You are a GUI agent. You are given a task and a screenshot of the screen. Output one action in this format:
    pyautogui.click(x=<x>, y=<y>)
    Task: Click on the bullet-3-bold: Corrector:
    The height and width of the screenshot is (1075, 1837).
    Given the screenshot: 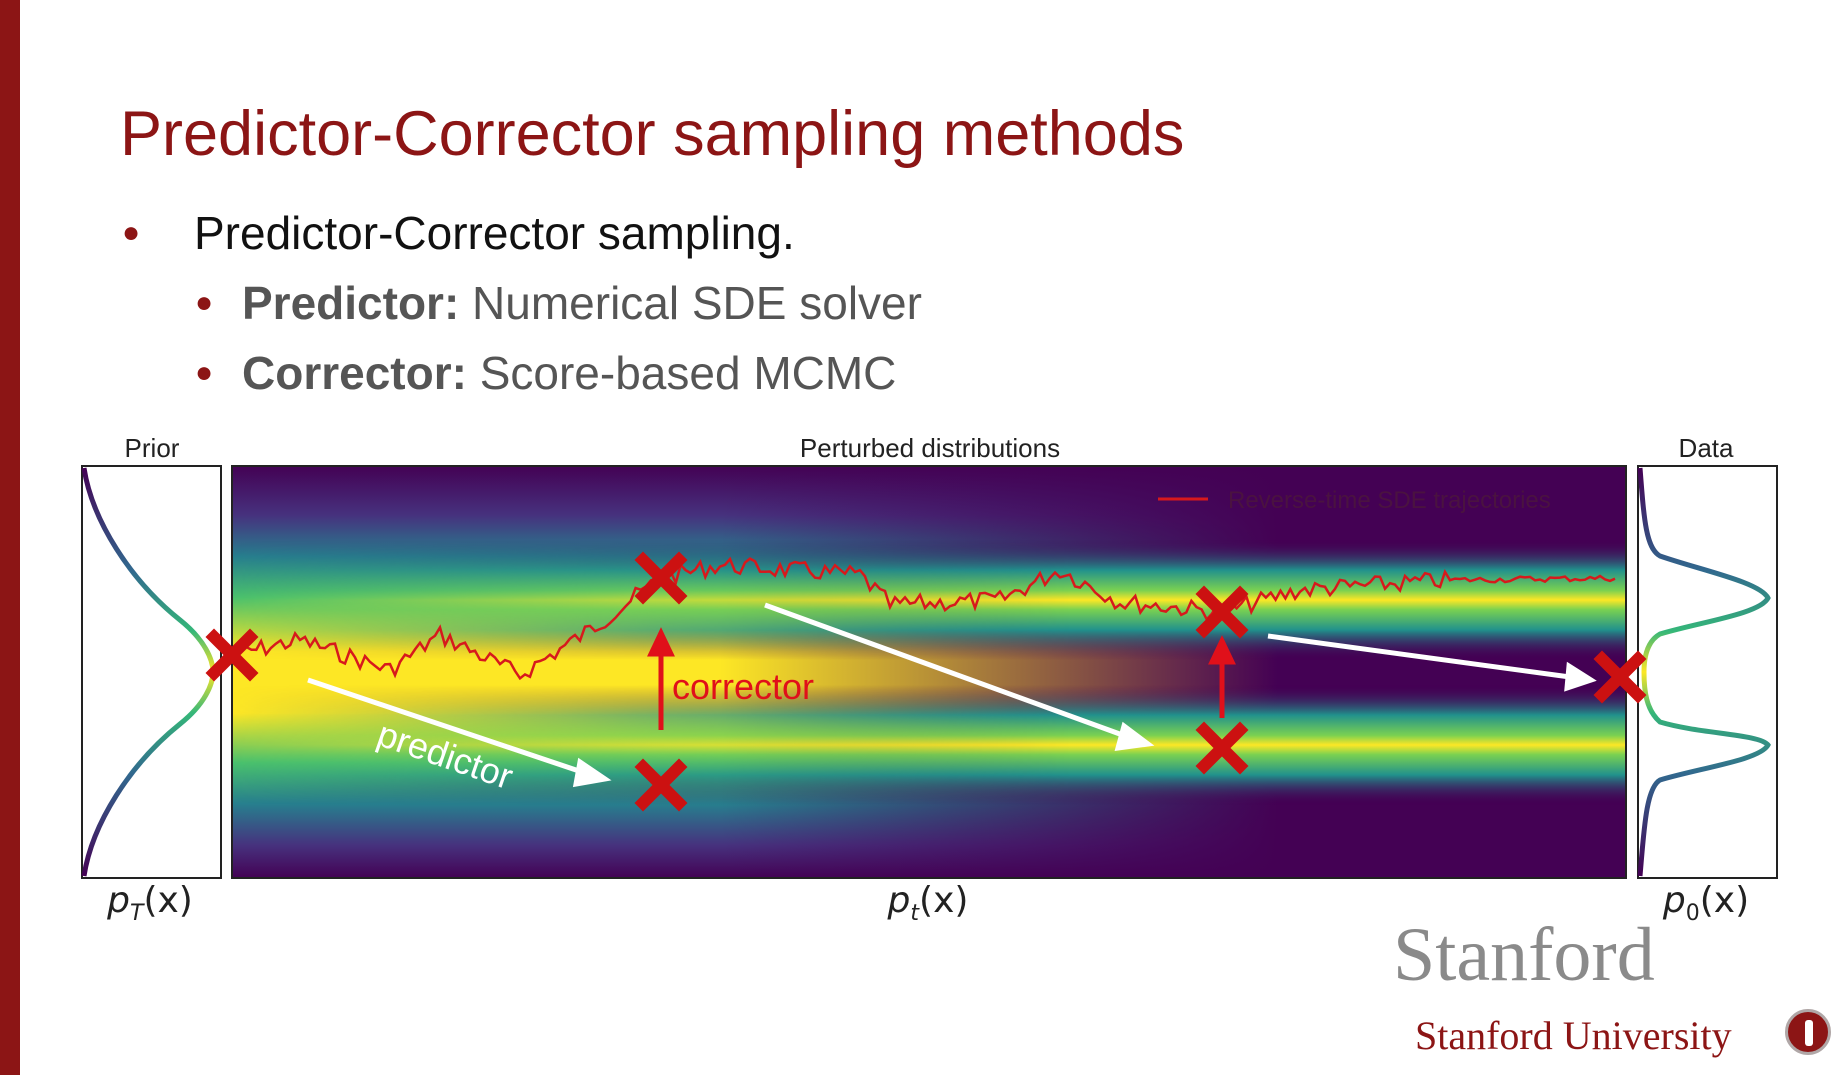 What is the action you would take?
    pyautogui.click(x=354, y=373)
    